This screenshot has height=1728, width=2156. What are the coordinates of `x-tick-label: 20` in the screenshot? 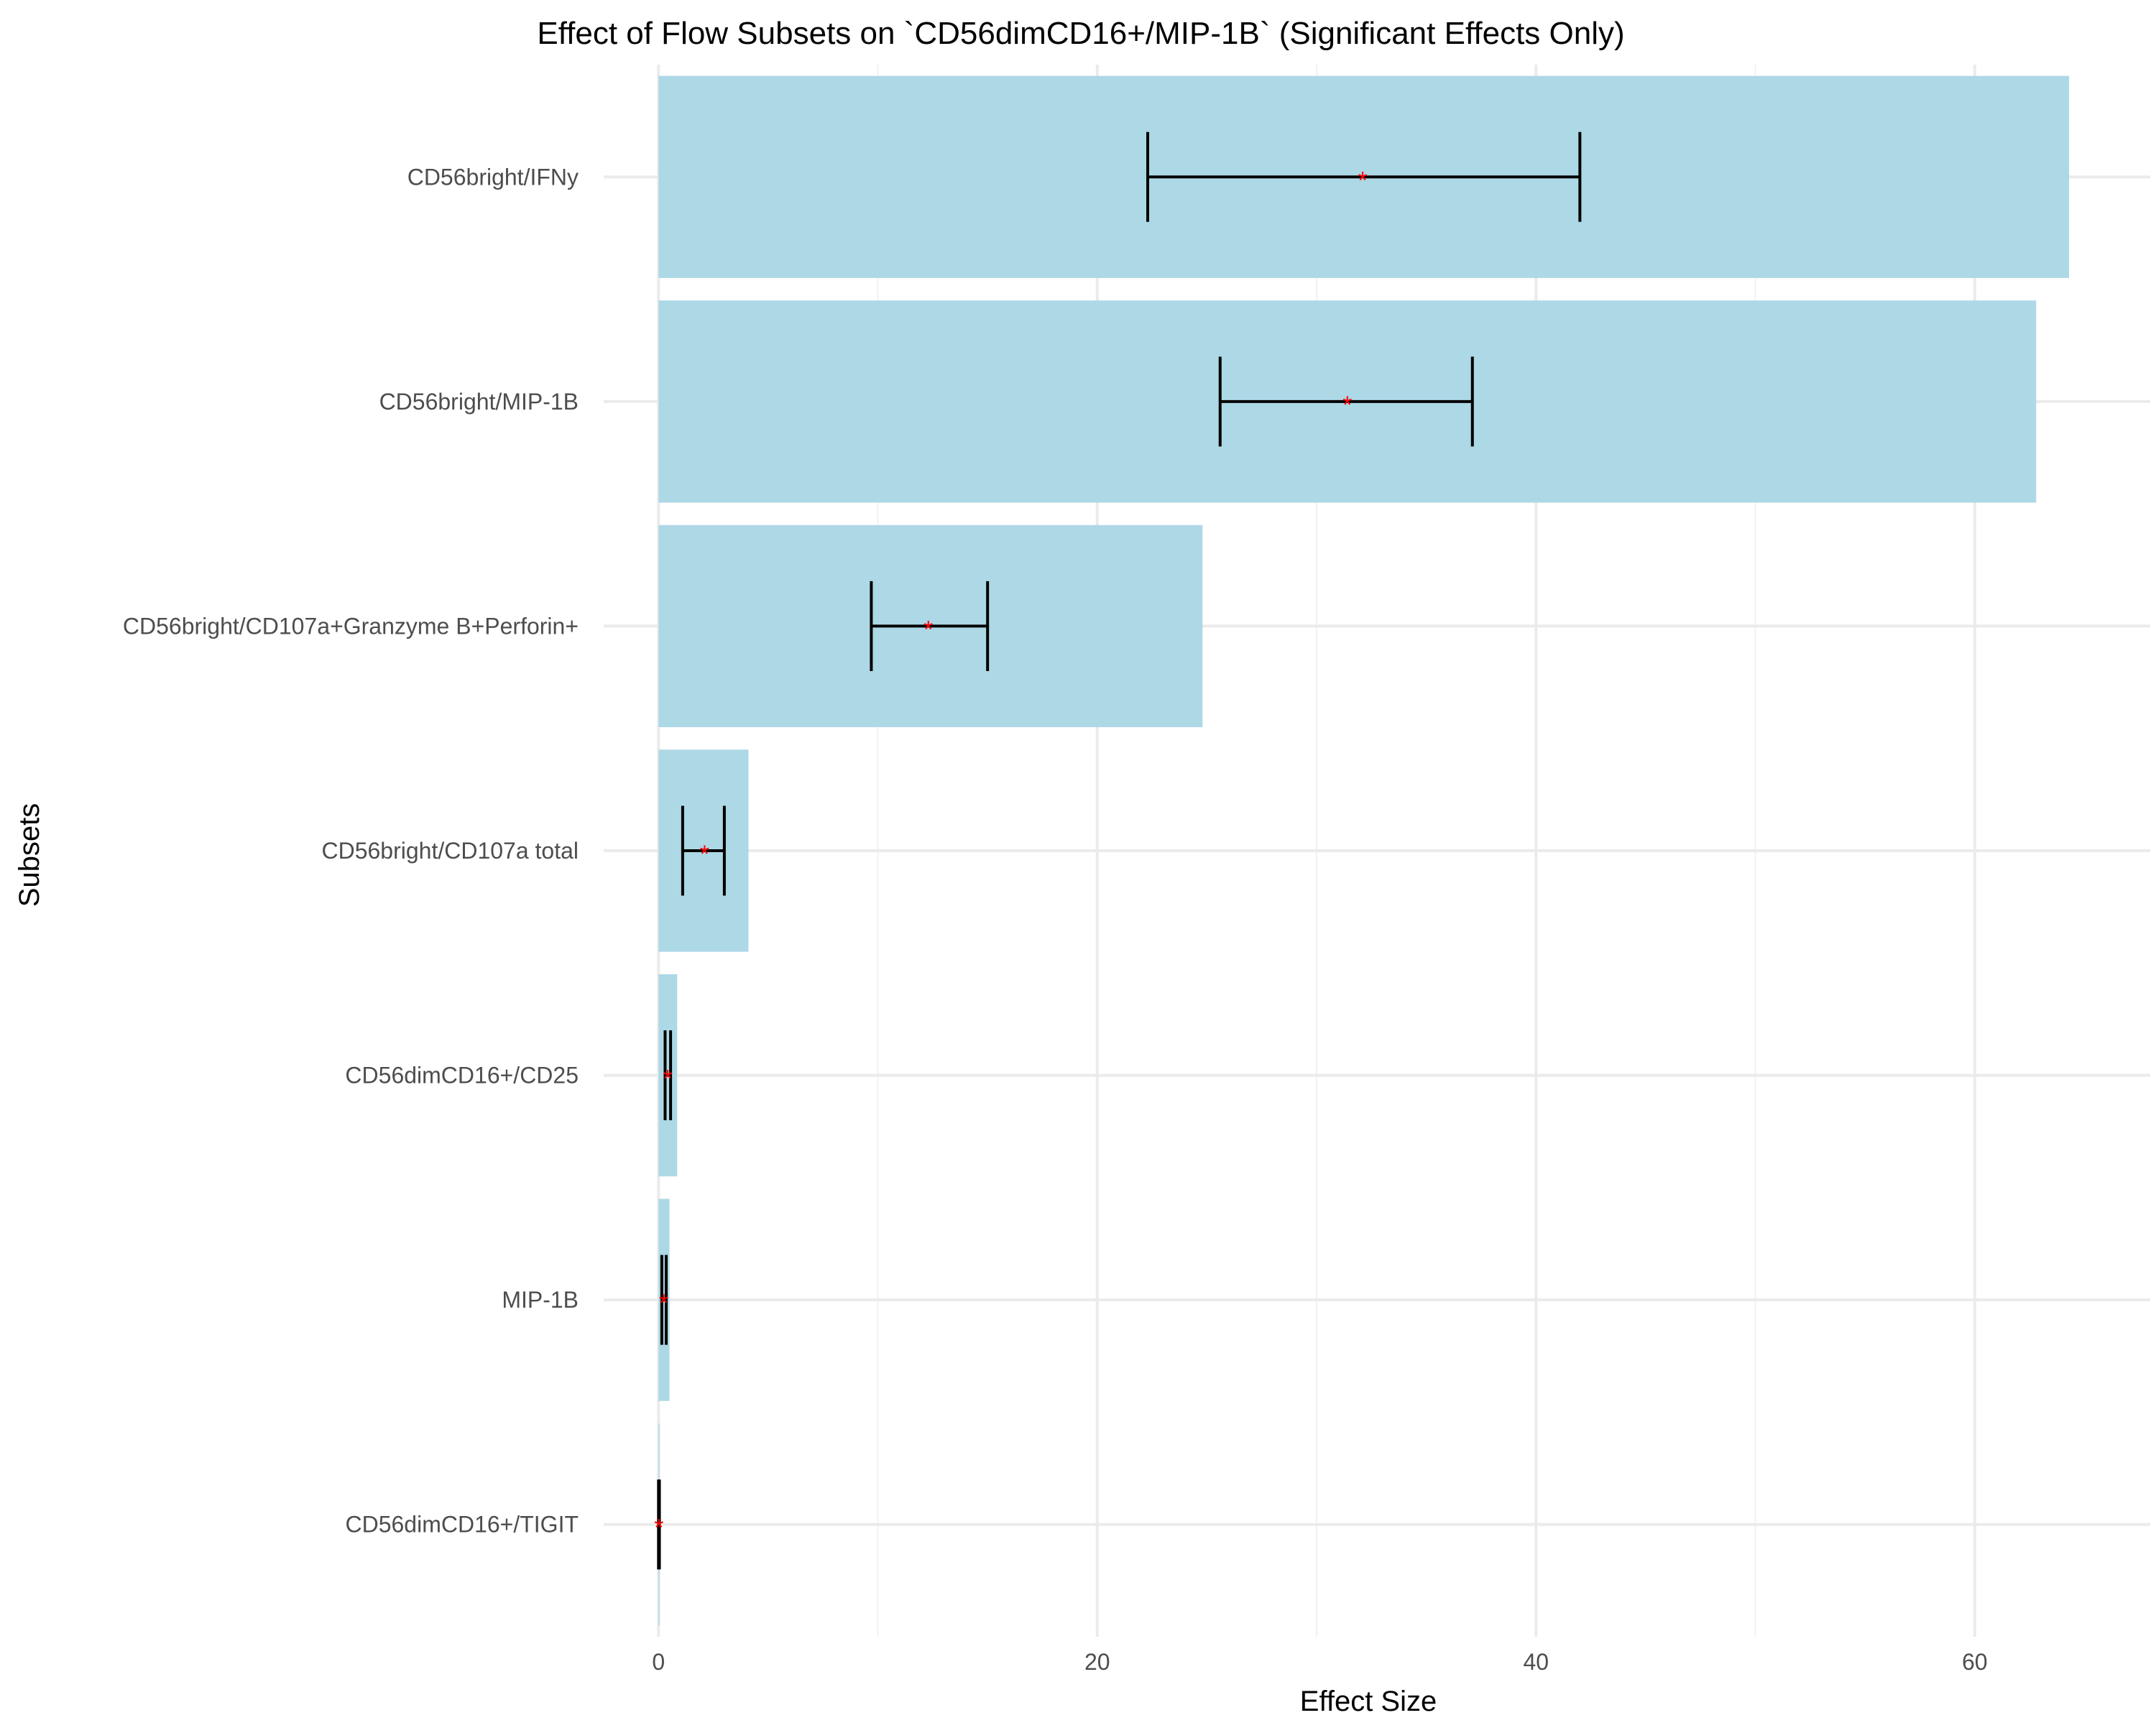 It's located at (1097, 1662).